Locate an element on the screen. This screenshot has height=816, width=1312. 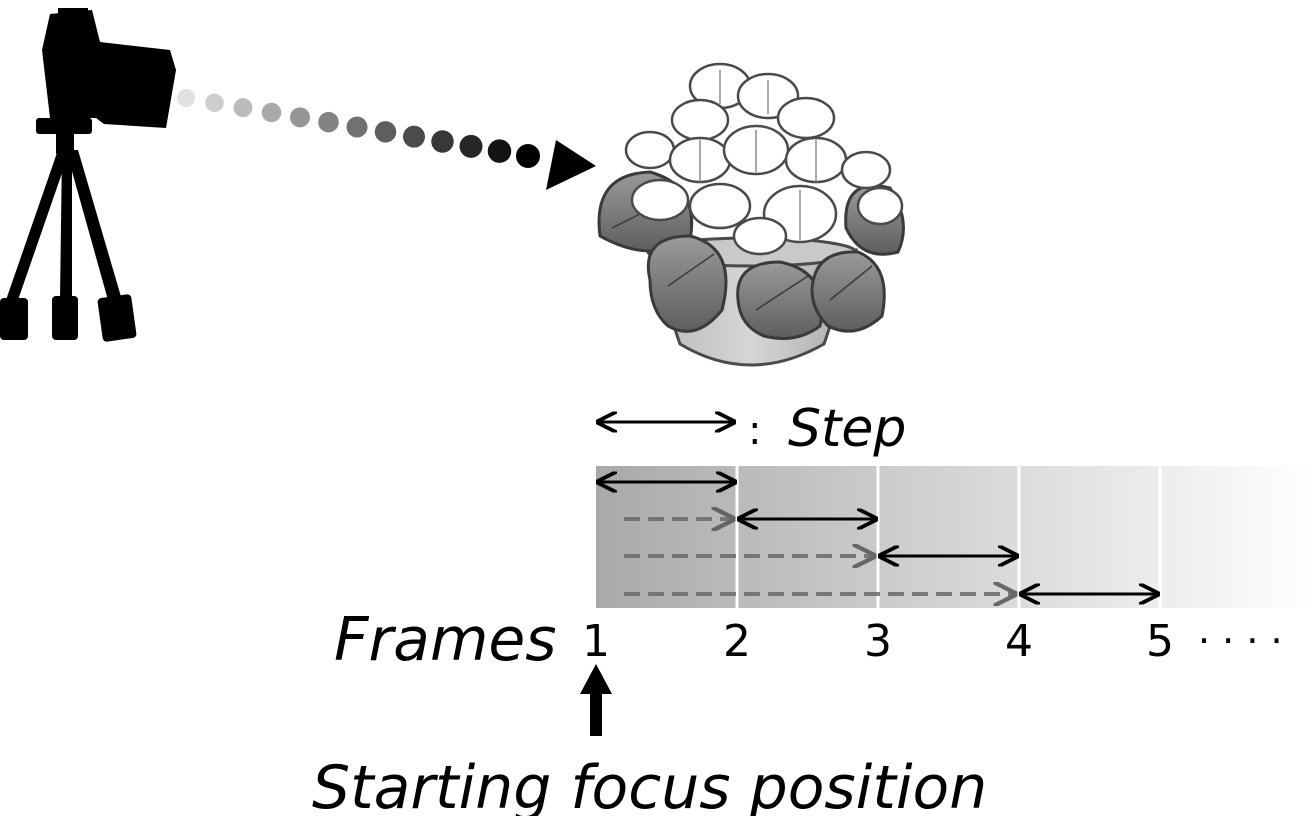
frame-number: 5 is located at coordinates (1160, 641).